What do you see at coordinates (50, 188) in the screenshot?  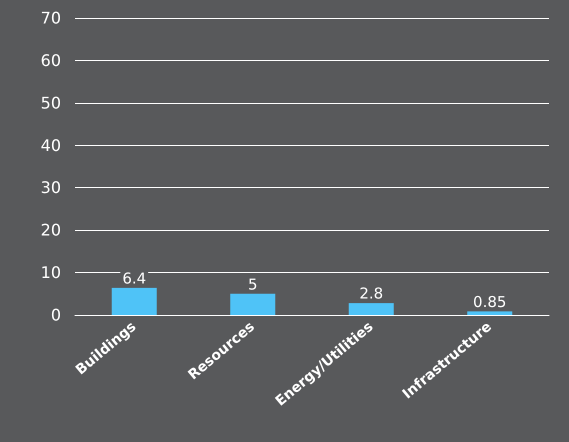 I see `y-tick-label: 30` at bounding box center [50, 188].